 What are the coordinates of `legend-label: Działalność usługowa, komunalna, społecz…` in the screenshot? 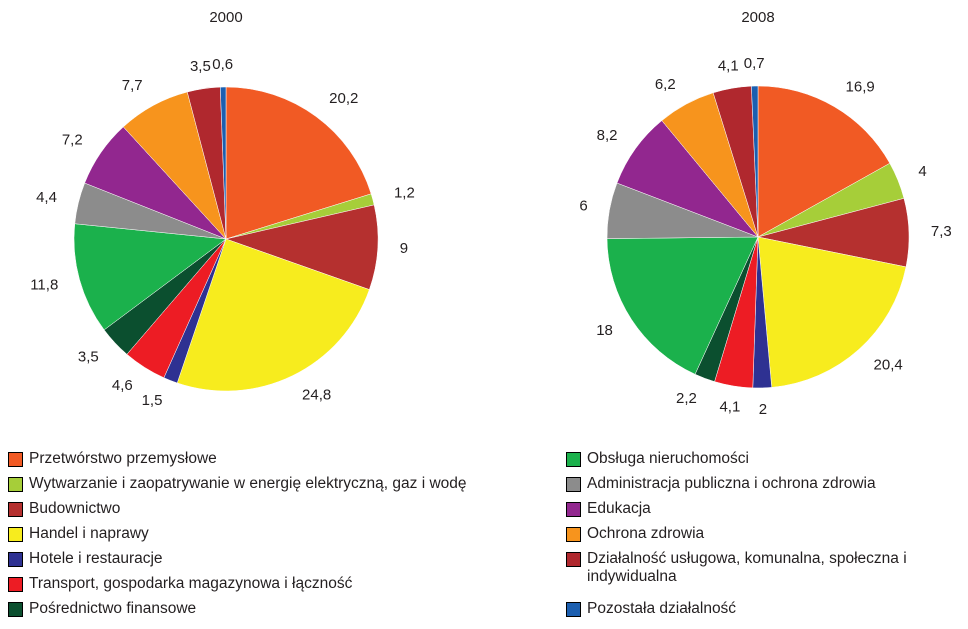 It's located at (747, 567).